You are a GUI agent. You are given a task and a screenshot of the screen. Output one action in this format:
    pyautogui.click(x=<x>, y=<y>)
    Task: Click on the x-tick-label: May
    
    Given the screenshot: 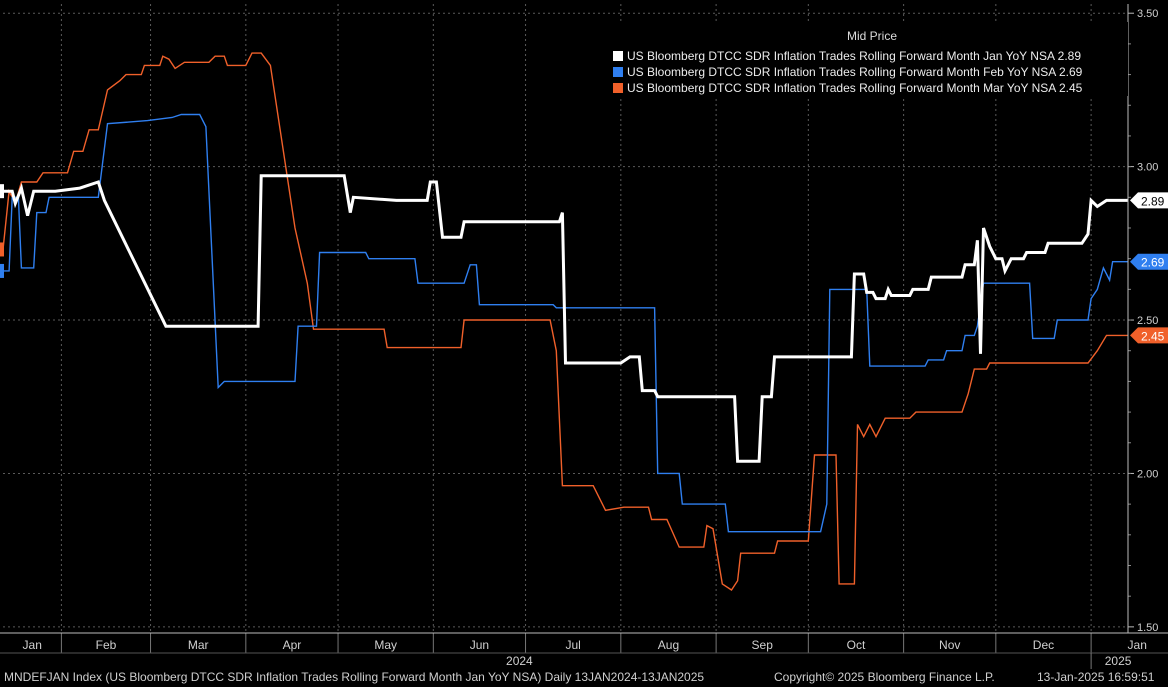 What is the action you would take?
    pyautogui.click(x=385, y=645)
    